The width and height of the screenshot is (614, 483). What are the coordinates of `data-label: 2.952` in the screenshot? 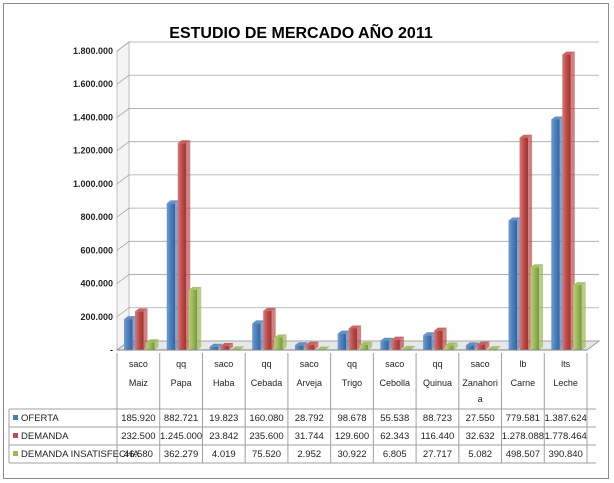 It's located at (309, 454).